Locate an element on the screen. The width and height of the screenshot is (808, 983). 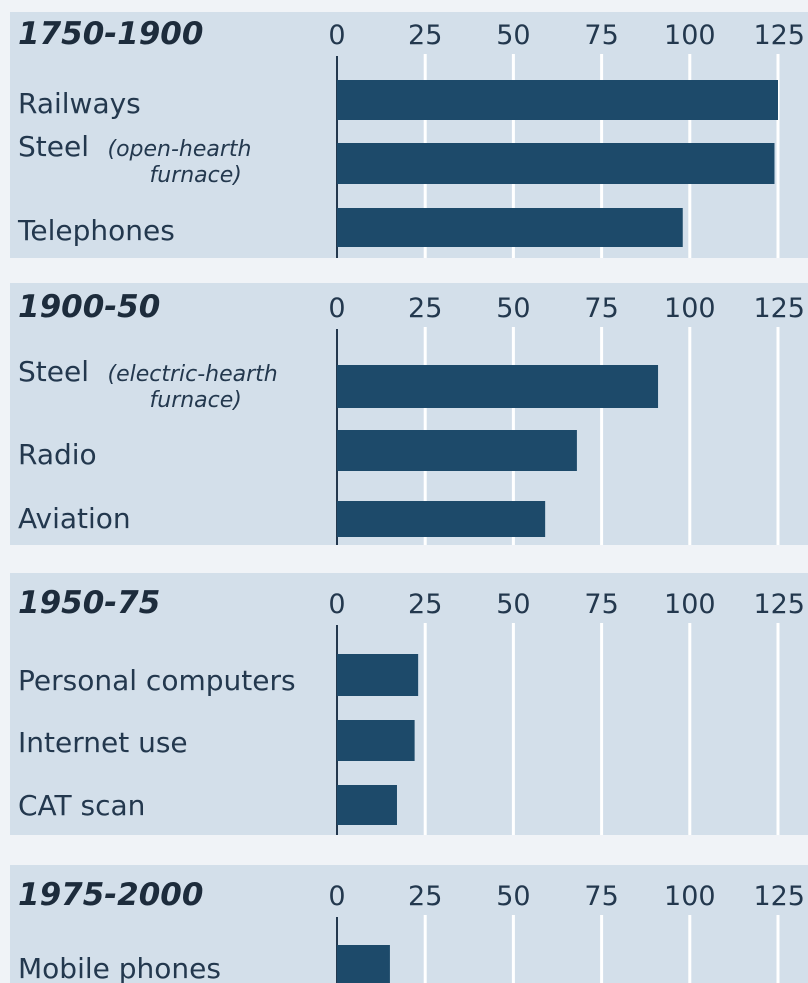
bar-2-2-category-label: Radio is located at coordinates (57, 454).